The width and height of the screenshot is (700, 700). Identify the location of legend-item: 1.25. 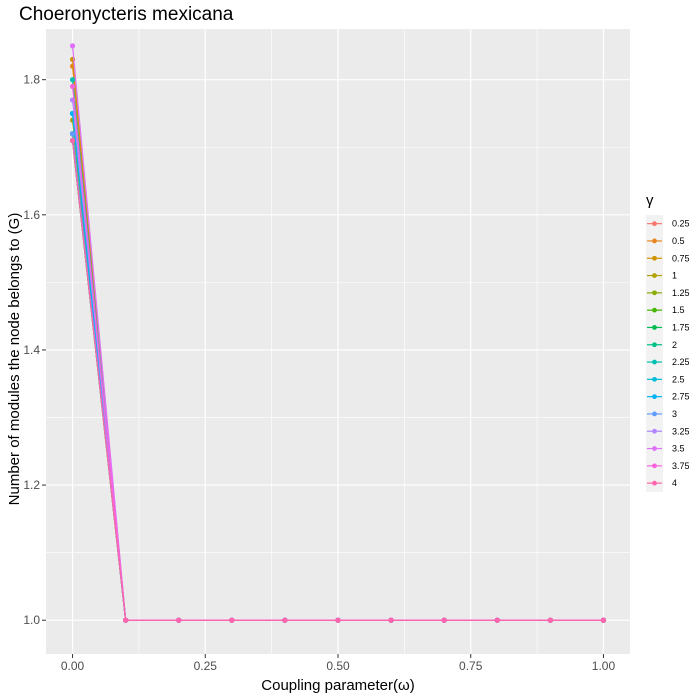
(668, 293).